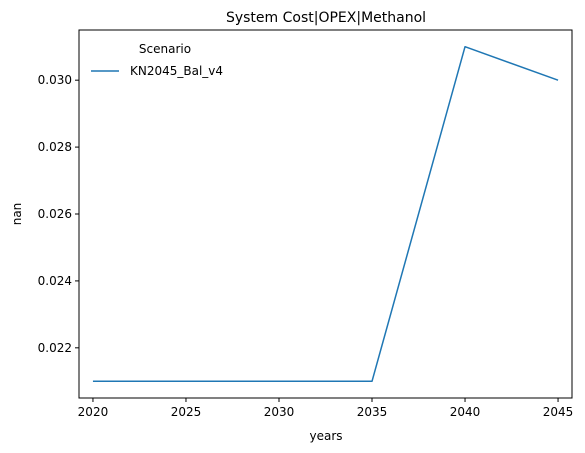  I want to click on y-tick-label: 0.022, so click(55, 348).